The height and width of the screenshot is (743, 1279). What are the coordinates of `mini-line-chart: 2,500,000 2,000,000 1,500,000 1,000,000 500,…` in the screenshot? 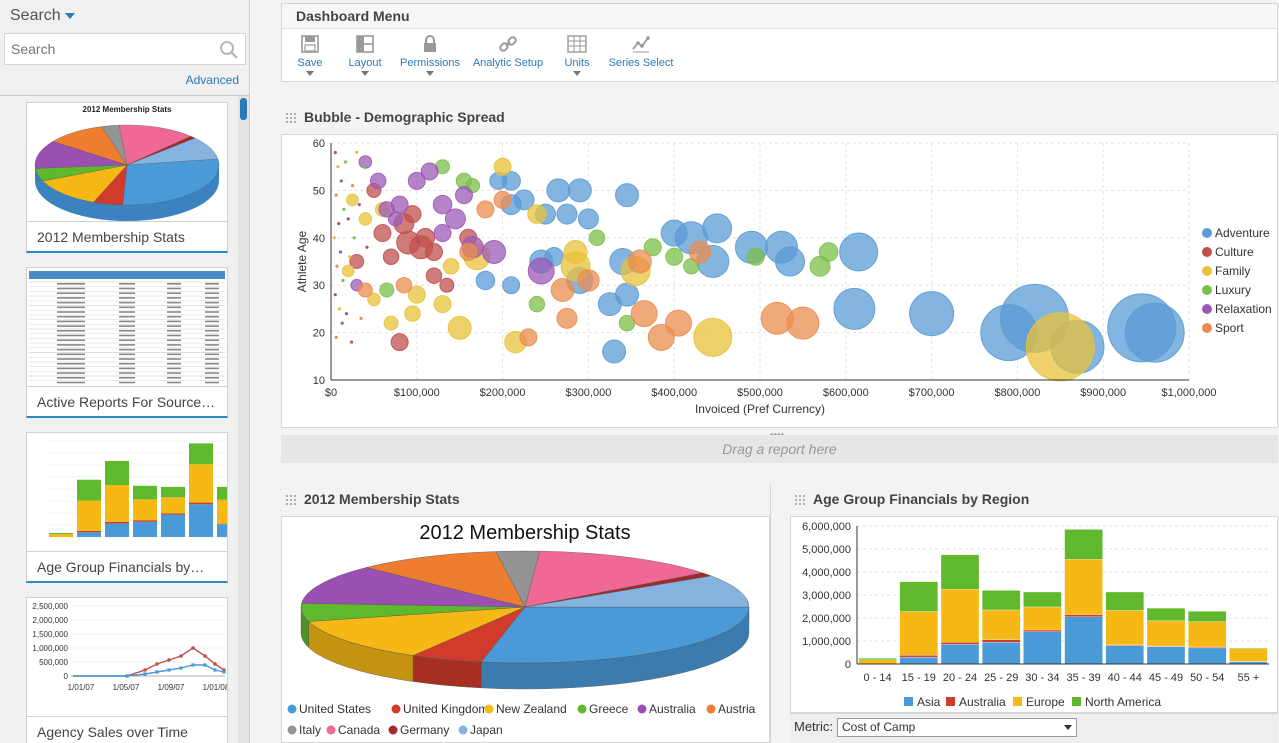 It's located at (129, 647).